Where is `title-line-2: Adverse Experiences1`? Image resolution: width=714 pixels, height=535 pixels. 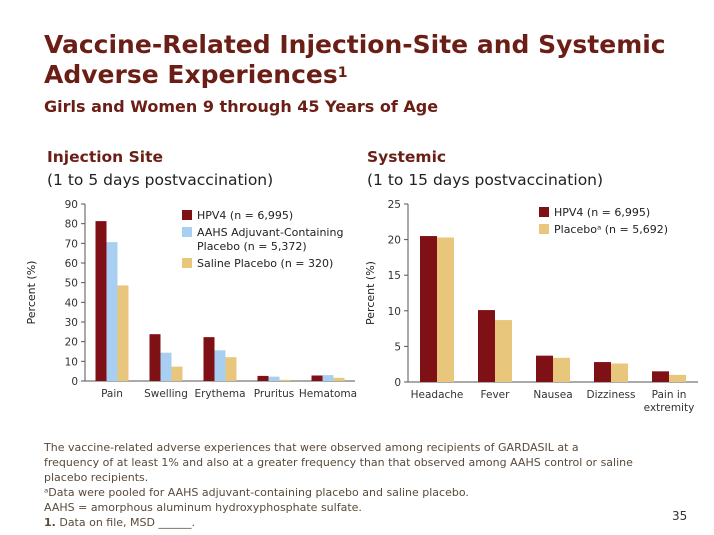 title-line-2: Adverse Experiences1 is located at coordinates (374, 75).